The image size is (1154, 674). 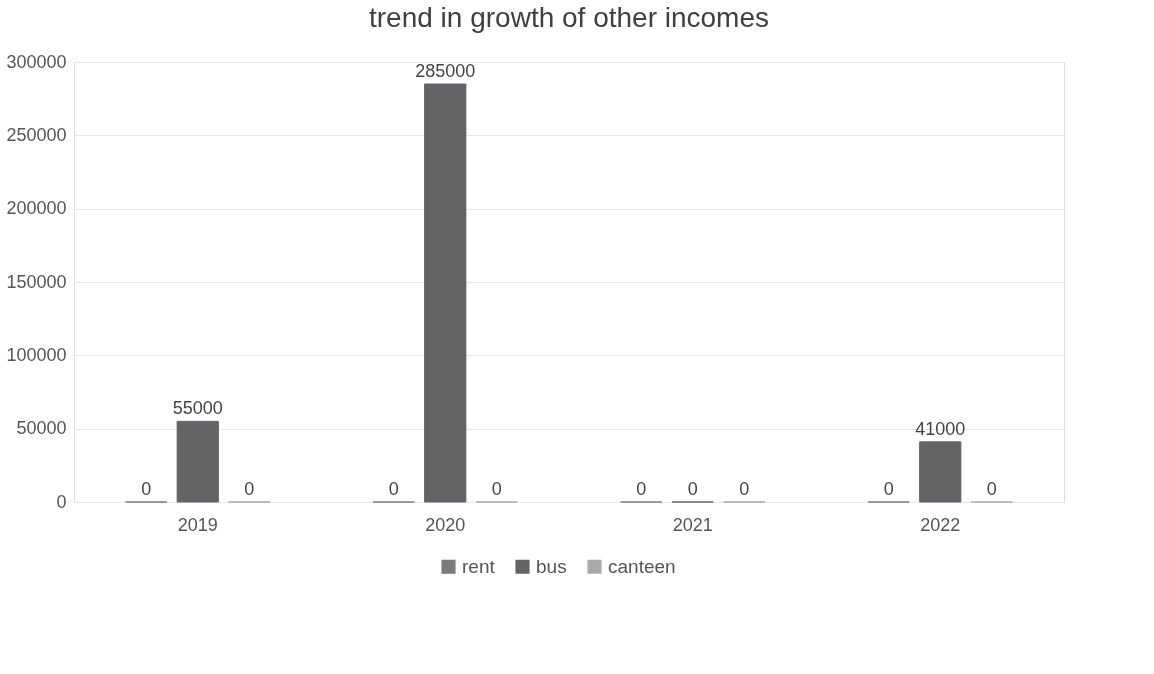 What do you see at coordinates (642, 566) in the screenshot?
I see `legend-label: canteen` at bounding box center [642, 566].